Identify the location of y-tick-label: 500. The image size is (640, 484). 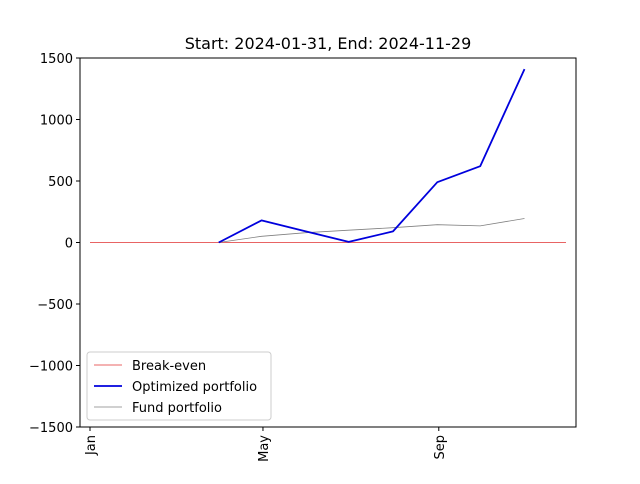
(60, 182).